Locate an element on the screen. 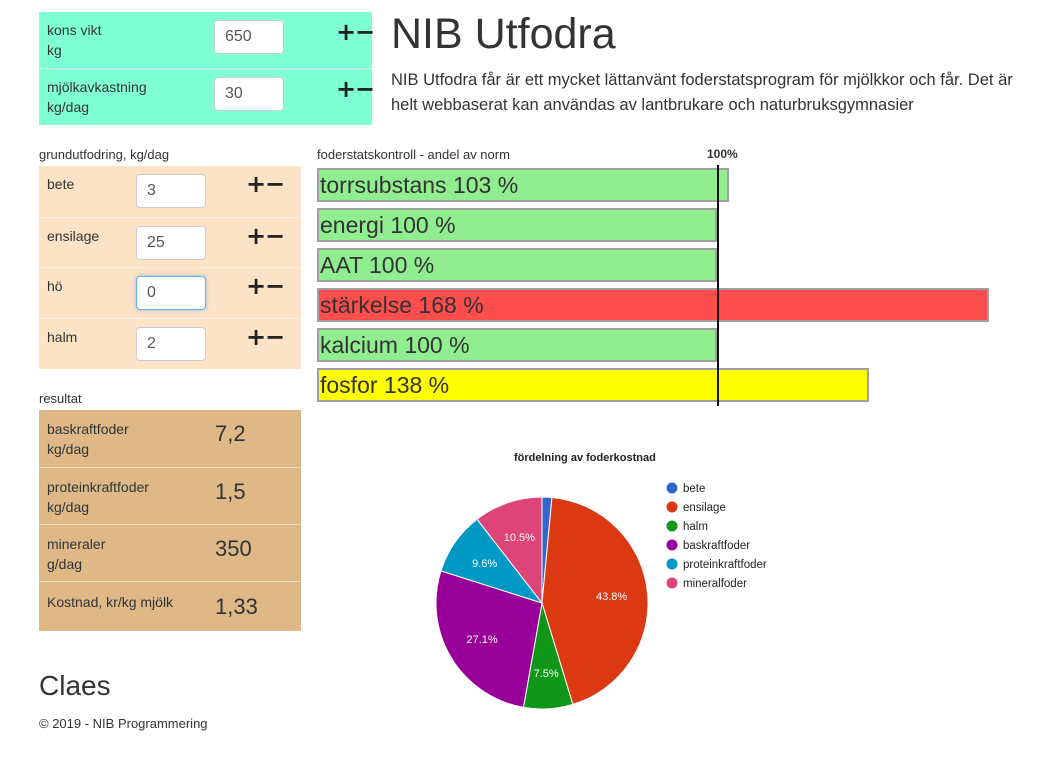  pie-label-baskraftfoder: 27.1% is located at coordinates (482, 640).